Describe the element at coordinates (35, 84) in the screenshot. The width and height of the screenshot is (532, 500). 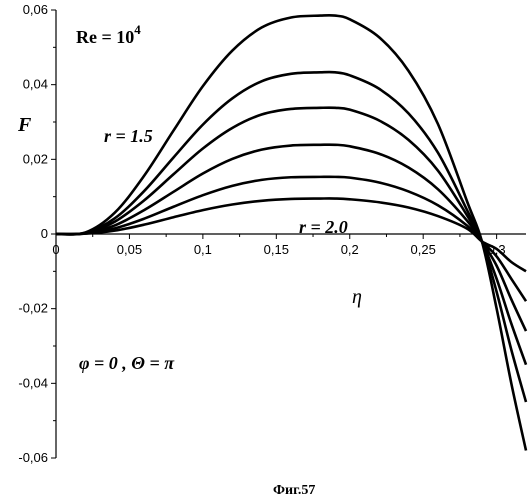
I see `y-tick-label: 0,04` at that location.